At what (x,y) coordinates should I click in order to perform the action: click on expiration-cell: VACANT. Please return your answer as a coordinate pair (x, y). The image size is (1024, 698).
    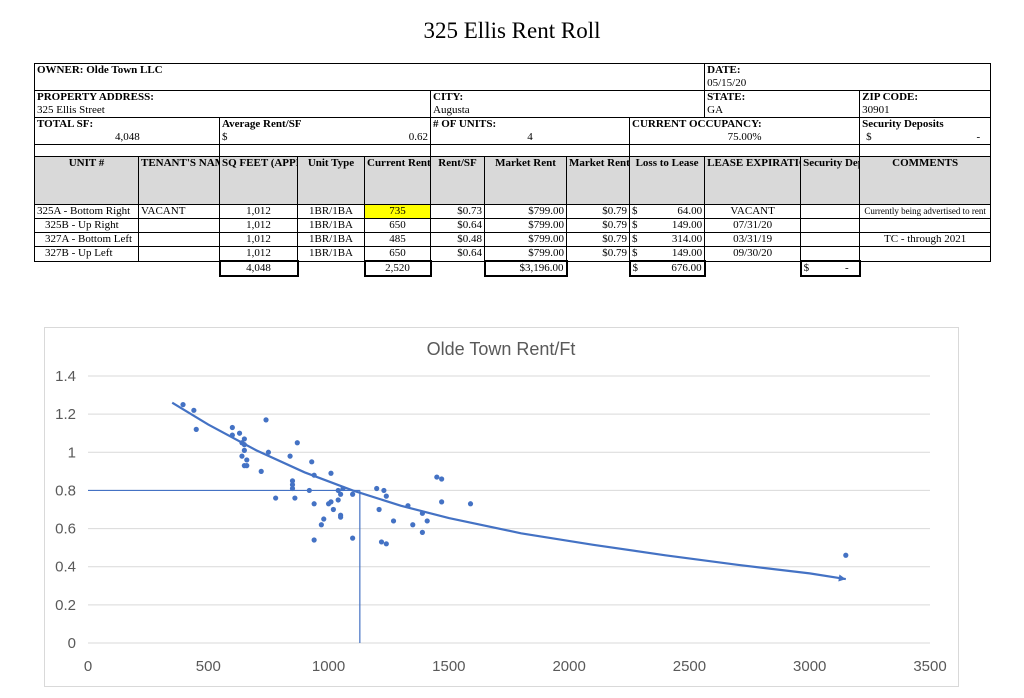
    Looking at the image, I should click on (753, 211).